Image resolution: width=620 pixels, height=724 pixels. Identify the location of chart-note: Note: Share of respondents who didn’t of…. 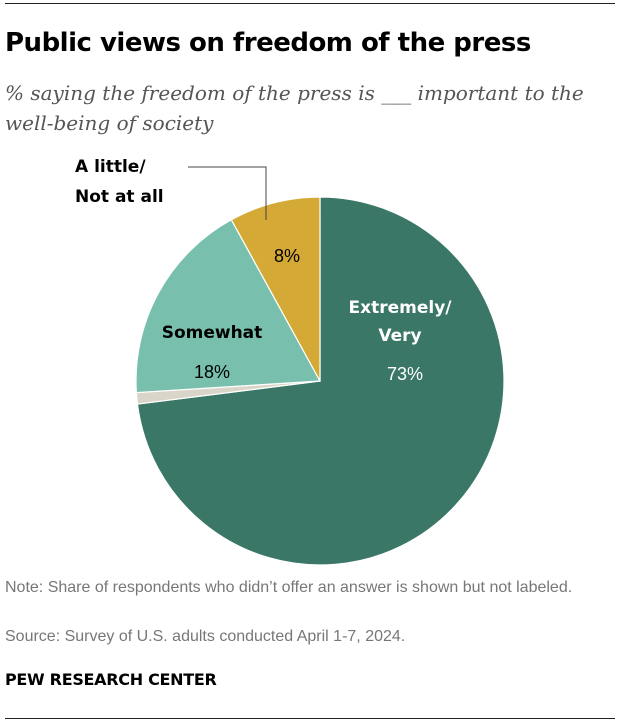
(289, 587).